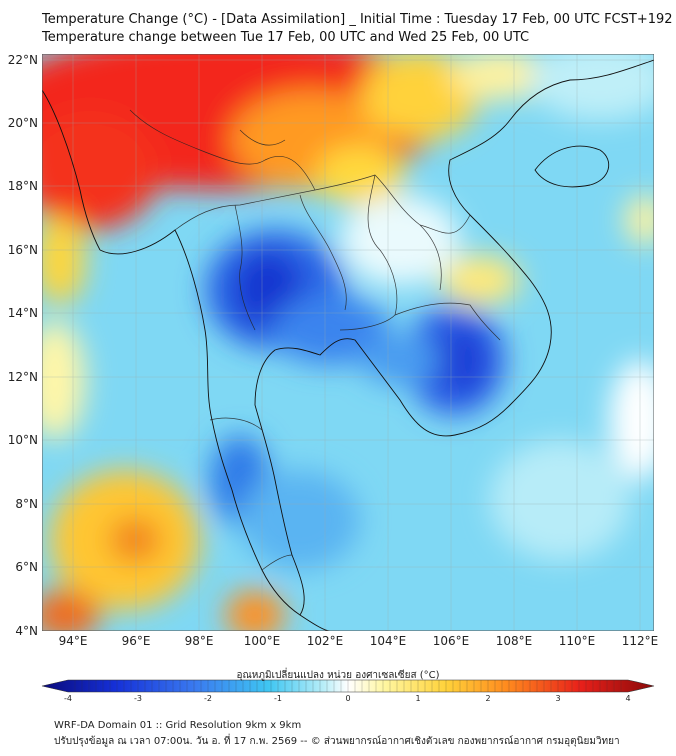  What do you see at coordinates (199, 641) in the screenshot?
I see `lon-tick-label: 98°E` at bounding box center [199, 641].